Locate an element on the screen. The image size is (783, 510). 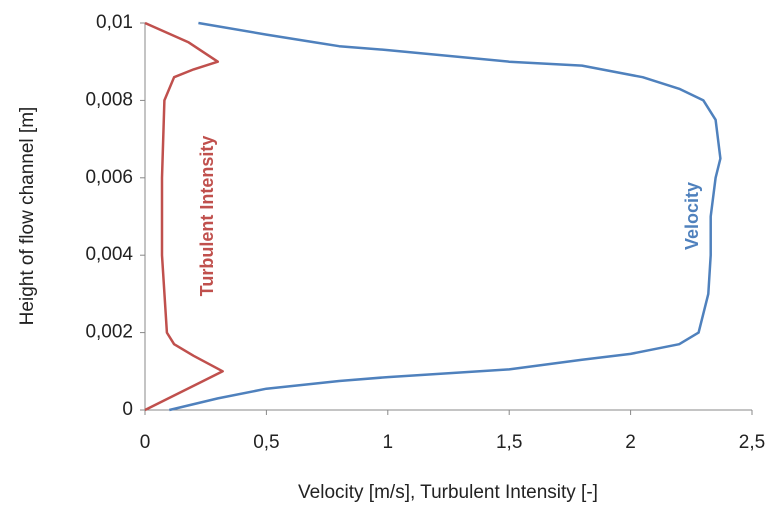
y-tick-label: 0,006 is located at coordinates (109, 177).